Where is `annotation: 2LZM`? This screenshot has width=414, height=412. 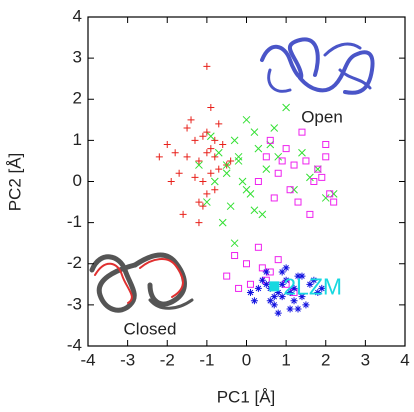 annotation: 2LZM is located at coordinates (312, 286).